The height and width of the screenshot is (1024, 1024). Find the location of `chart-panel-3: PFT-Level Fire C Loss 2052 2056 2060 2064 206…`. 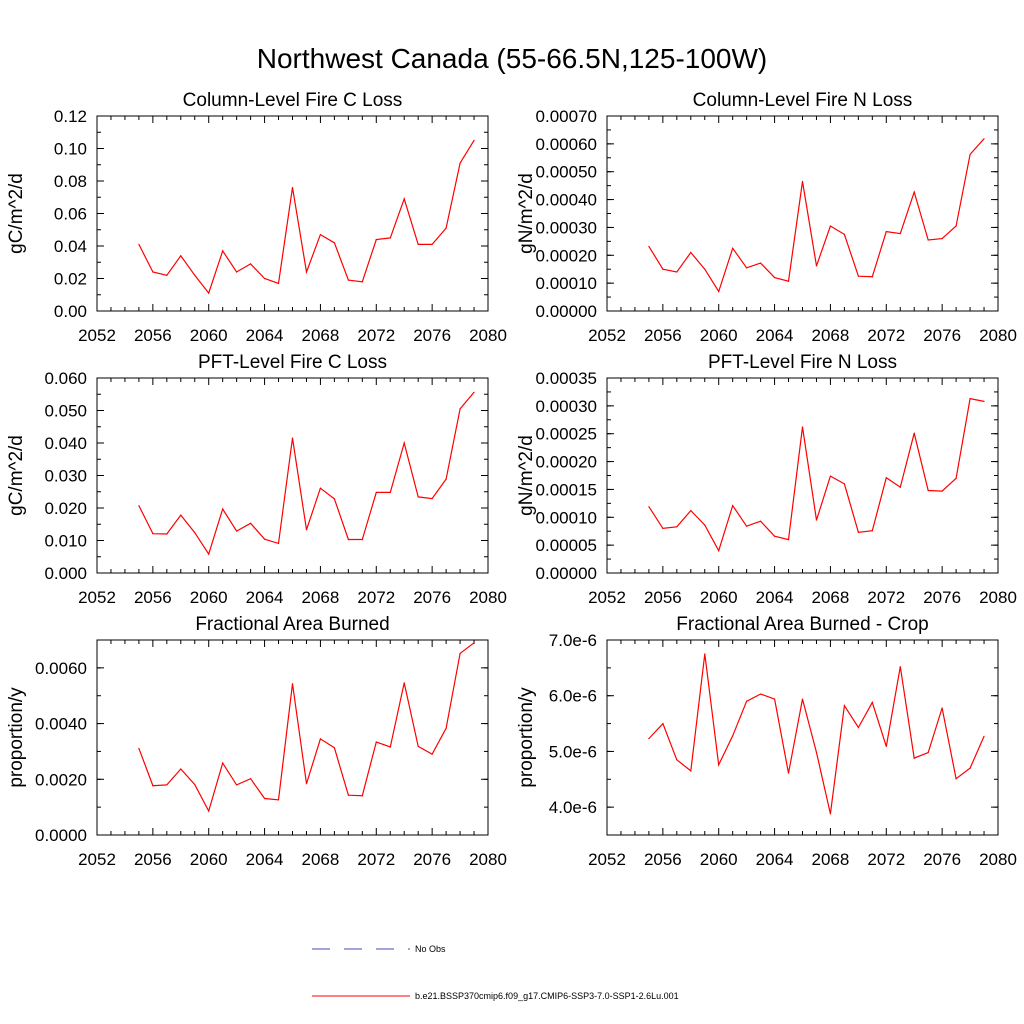

chart-panel-3: PFT-Level Fire C Loss 2052 2056 2060 2064 206… is located at coordinates (256, 479).